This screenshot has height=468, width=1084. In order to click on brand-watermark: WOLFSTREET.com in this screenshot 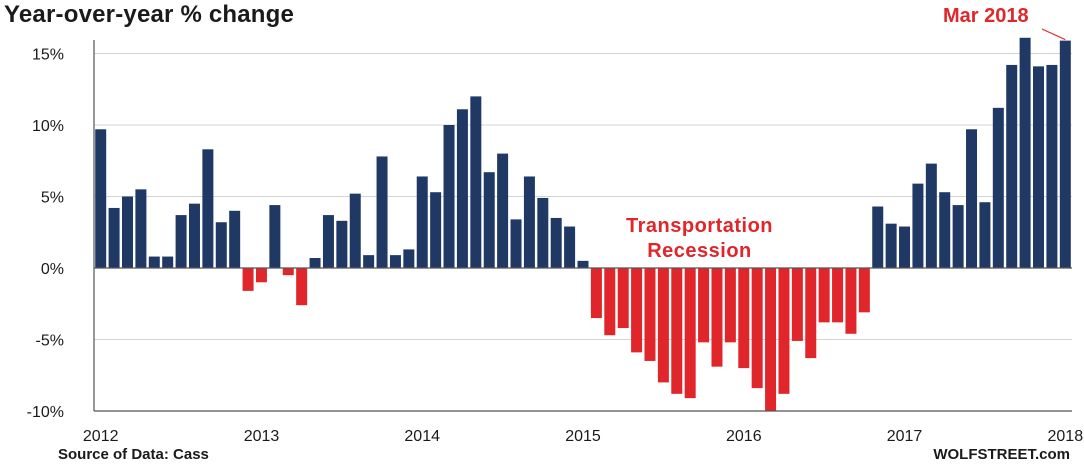, I will do `click(1001, 454)`.